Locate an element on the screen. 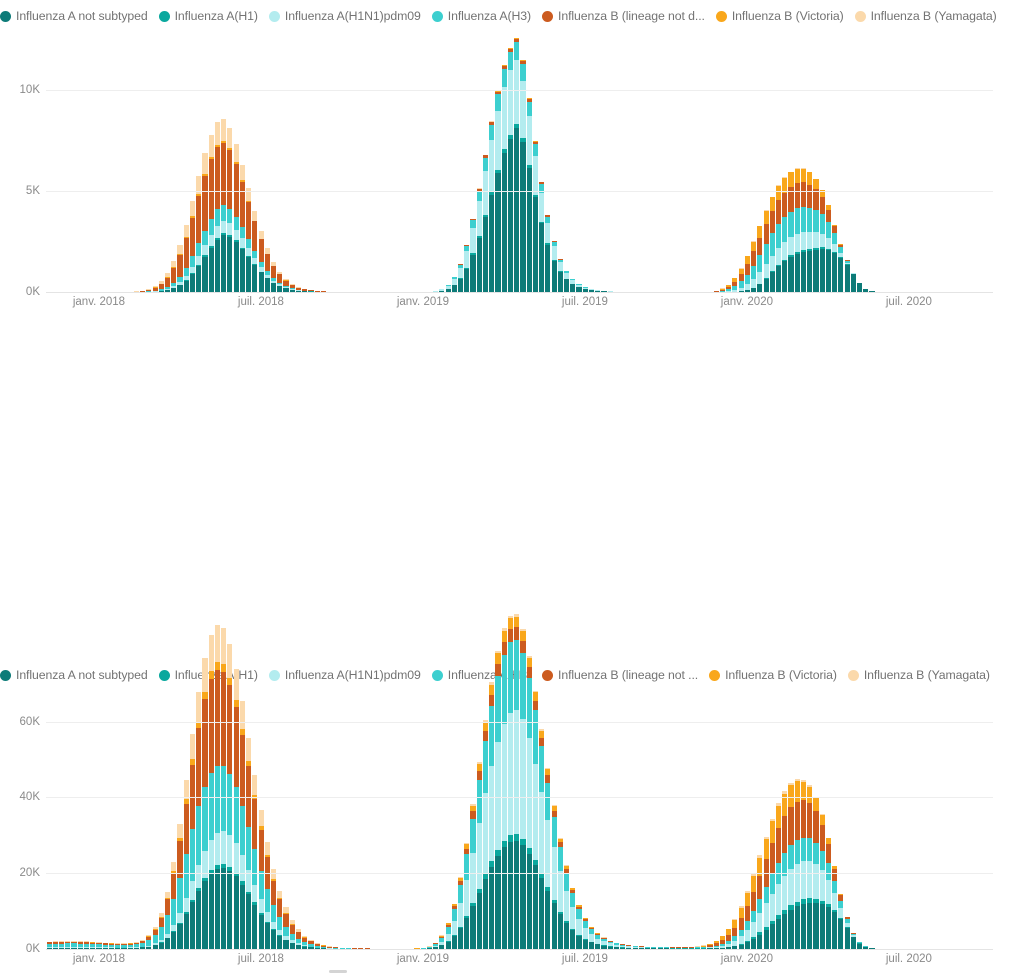 The image size is (1012, 973). legend-item: Influenza A not subtyped is located at coordinates (74, 16).